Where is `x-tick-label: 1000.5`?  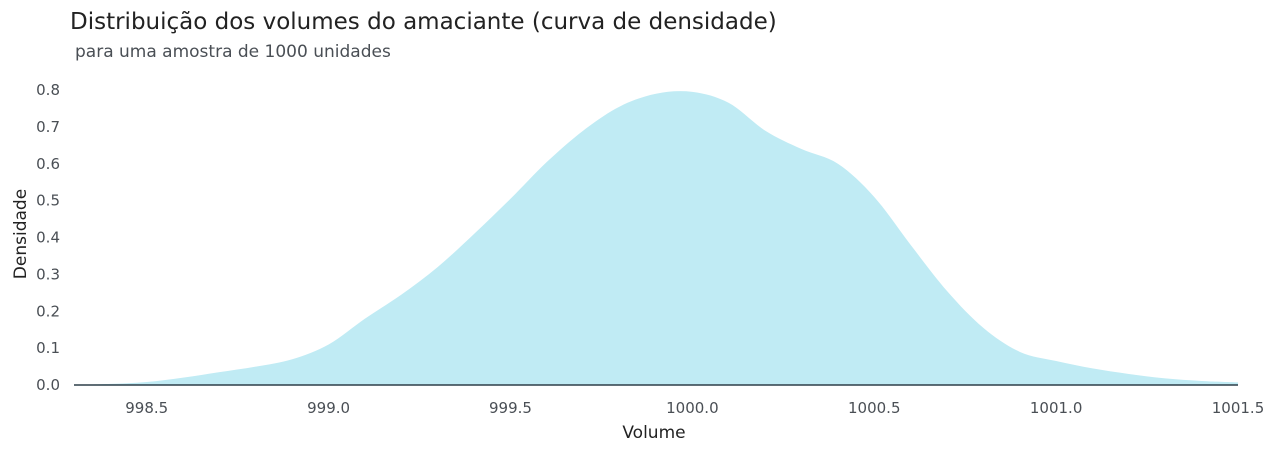
x-tick-label: 1000.5 is located at coordinates (874, 408).